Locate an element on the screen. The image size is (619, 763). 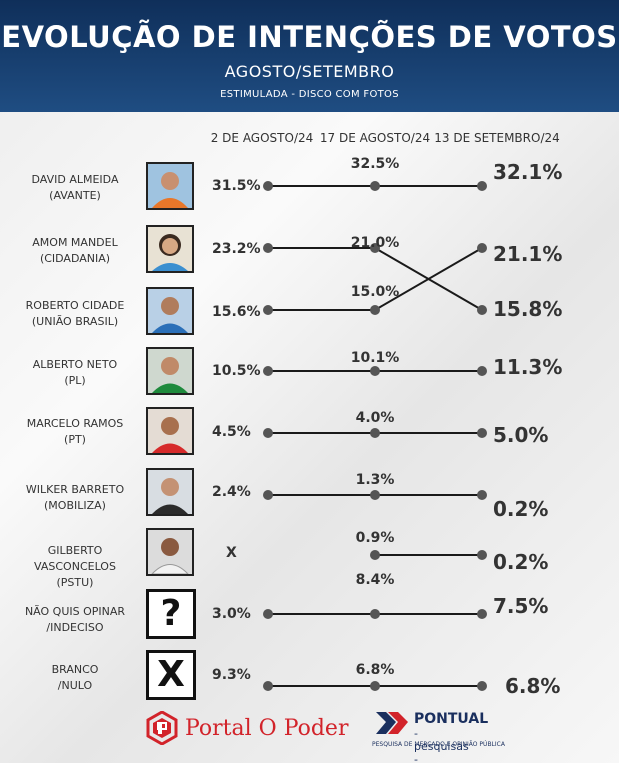
portal-logo-text: Portal O Poder is located at coordinates (267, 728).